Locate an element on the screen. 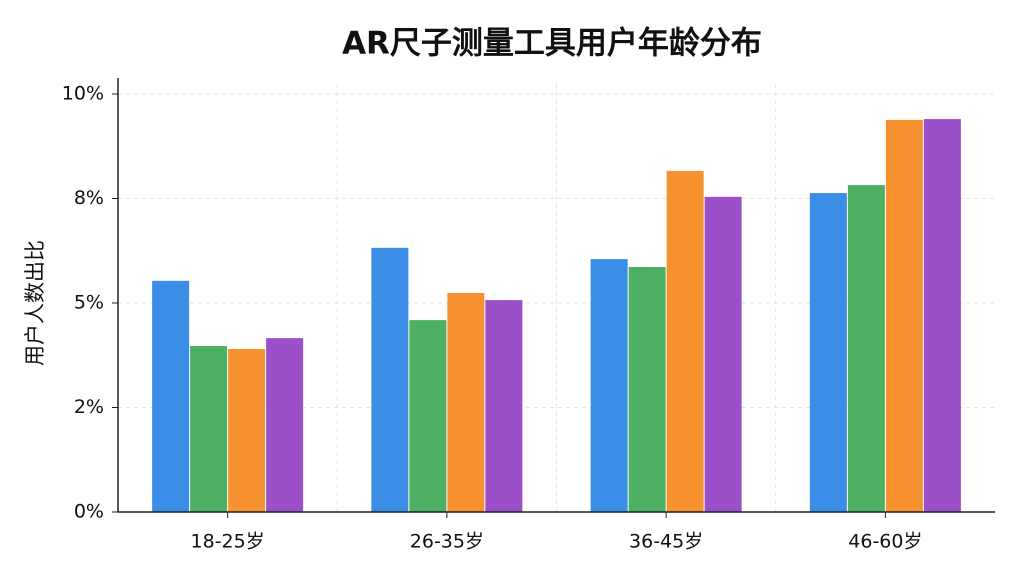  y-axis-label: 用户人数出比 is located at coordinates (35, 303).